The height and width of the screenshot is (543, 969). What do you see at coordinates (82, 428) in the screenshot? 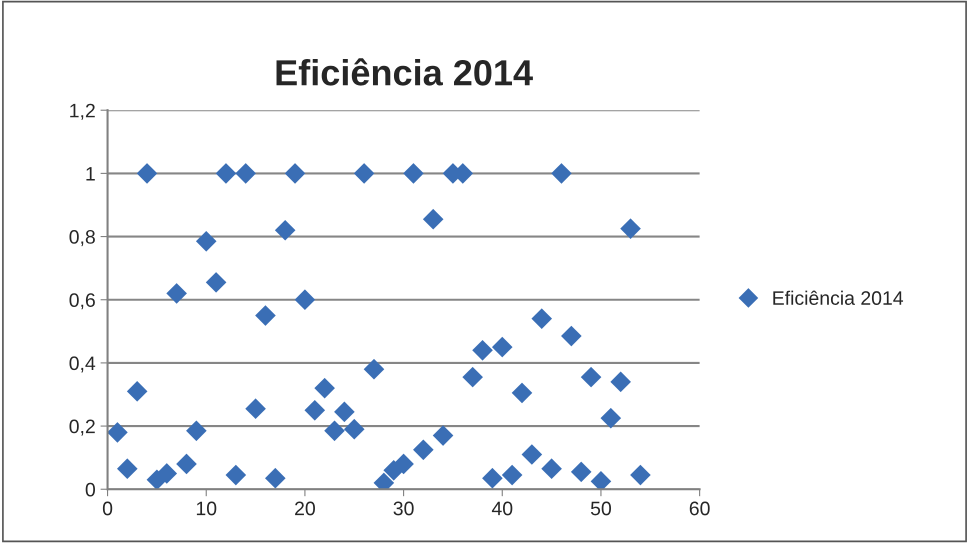
I see `y-tick-label: 0,2` at bounding box center [82, 428].